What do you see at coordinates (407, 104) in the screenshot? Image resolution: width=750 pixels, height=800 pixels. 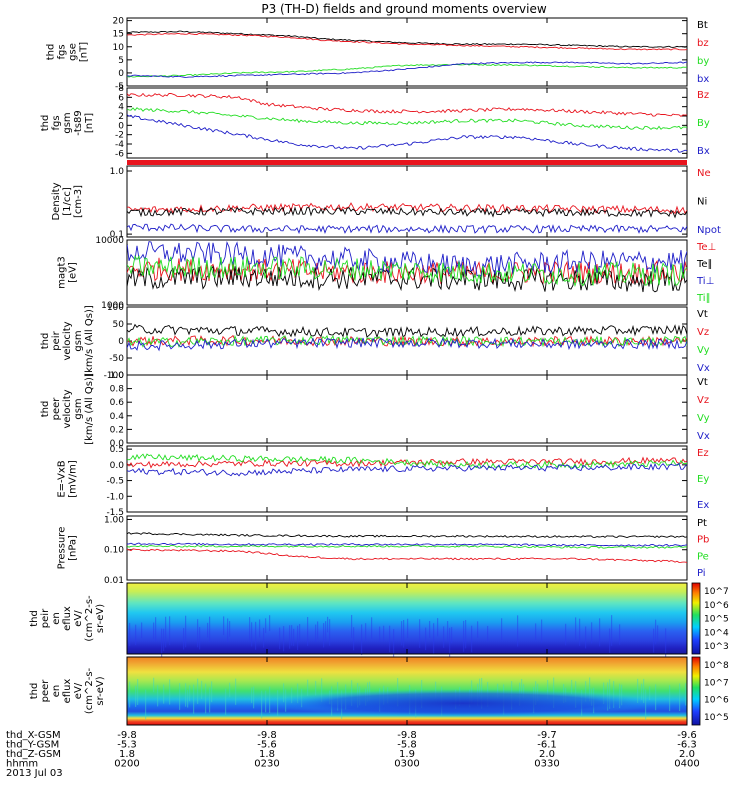 I see `series-line-Bz` at bounding box center [407, 104].